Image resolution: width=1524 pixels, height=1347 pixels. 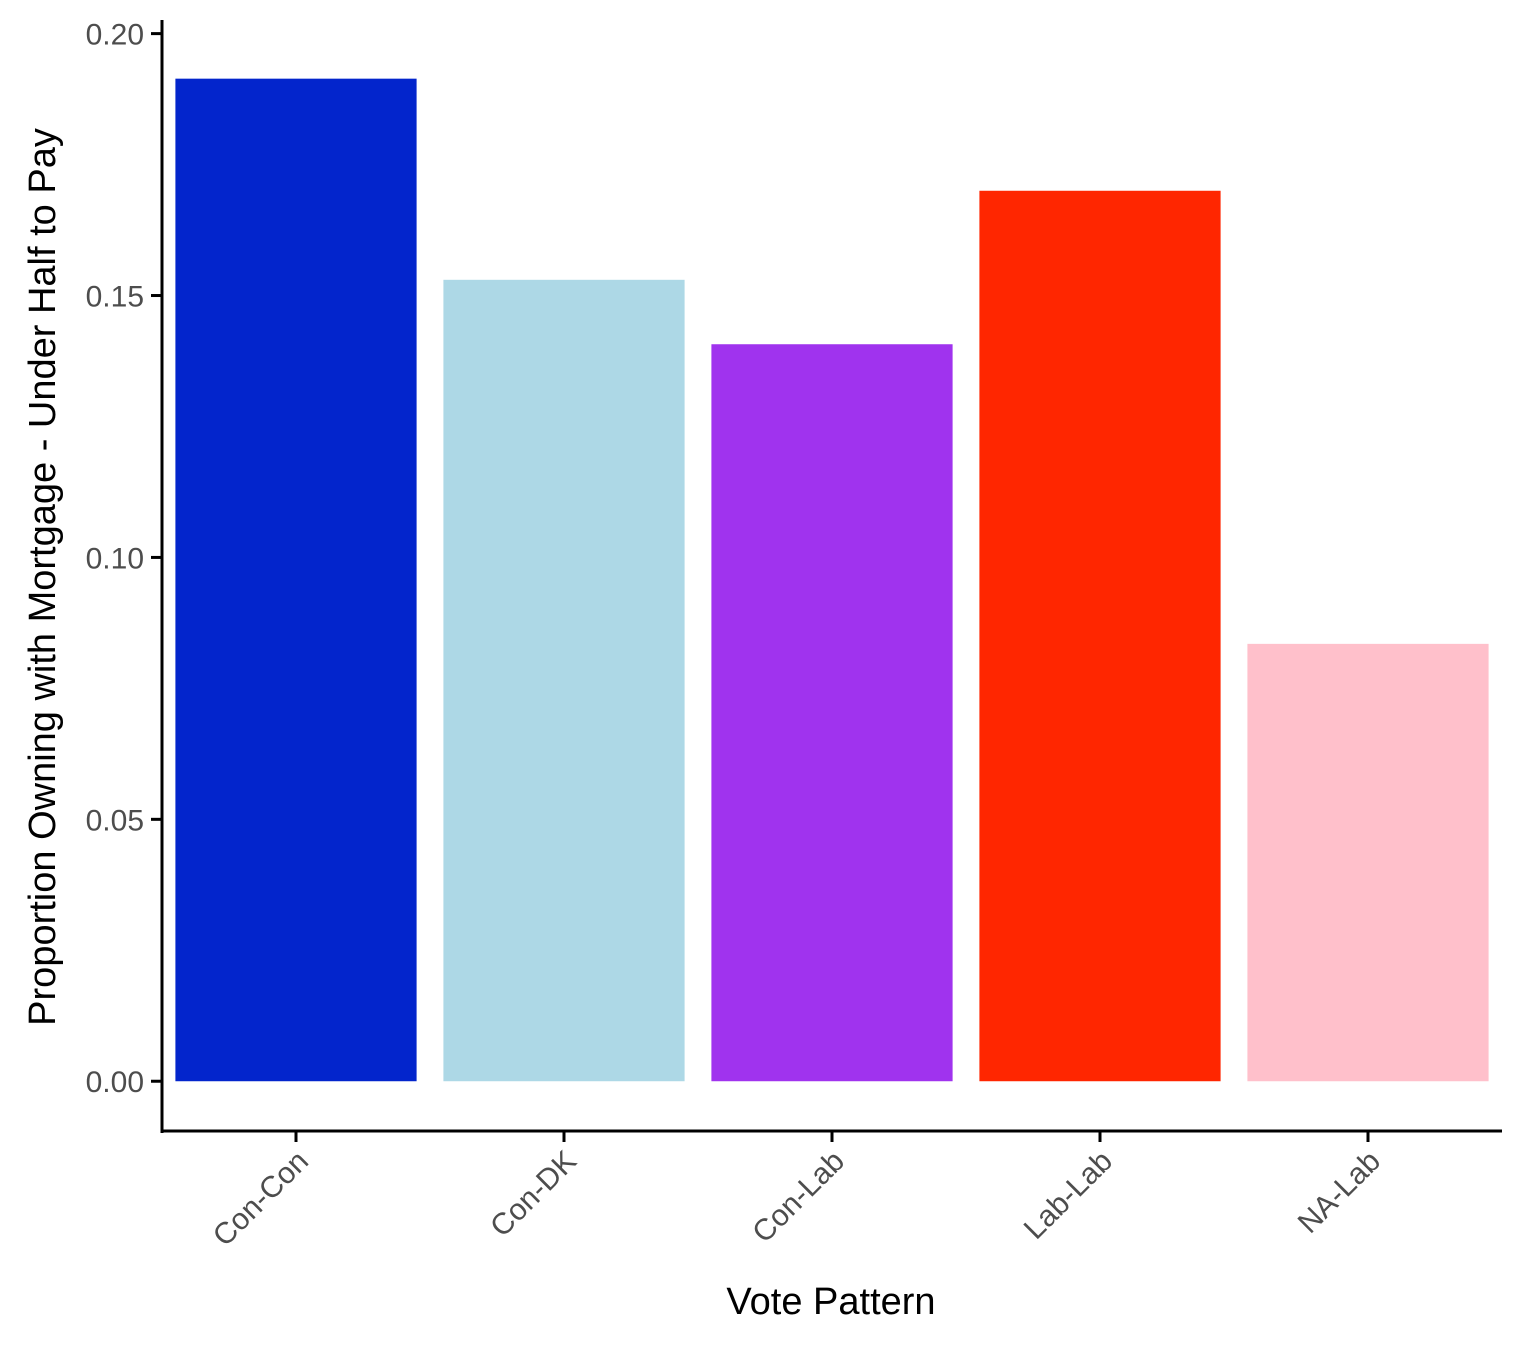 What do you see at coordinates (1339, 1192) in the screenshot?
I see `x-tick-label: NA-Lab` at bounding box center [1339, 1192].